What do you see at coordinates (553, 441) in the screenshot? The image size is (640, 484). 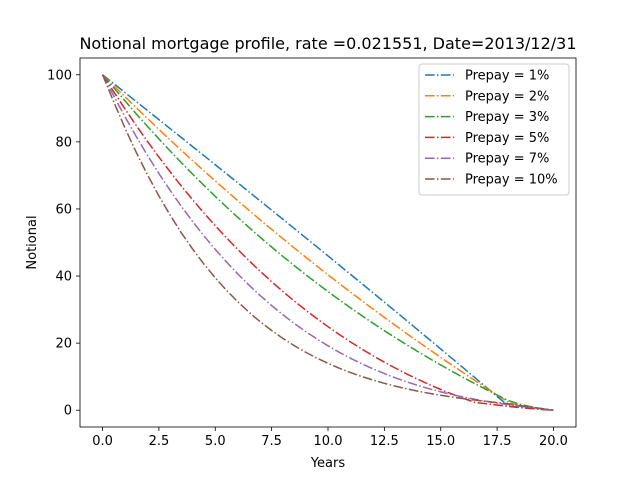 I see `x-tick-label: 20.0` at bounding box center [553, 441].